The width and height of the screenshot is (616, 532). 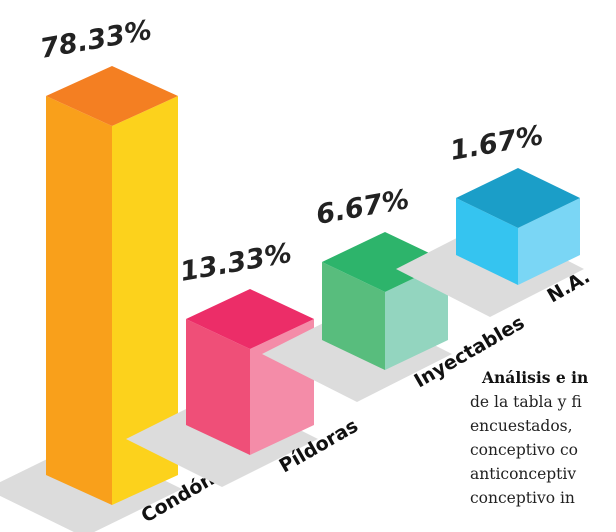 I want to click on text-line: conceptivo co, so click(x=524, y=450).